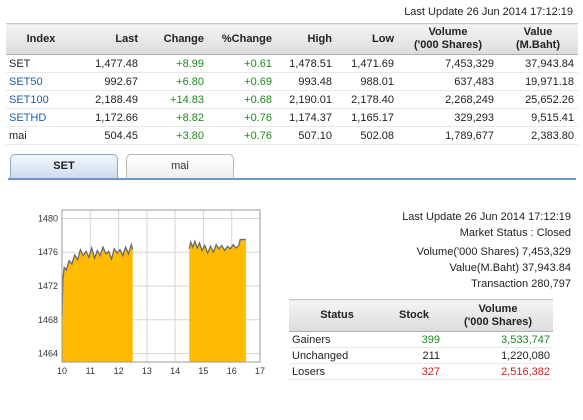 The height and width of the screenshot is (420, 583). What do you see at coordinates (41, 117) in the screenshot?
I see `index-name-link: SETHD` at bounding box center [41, 117].